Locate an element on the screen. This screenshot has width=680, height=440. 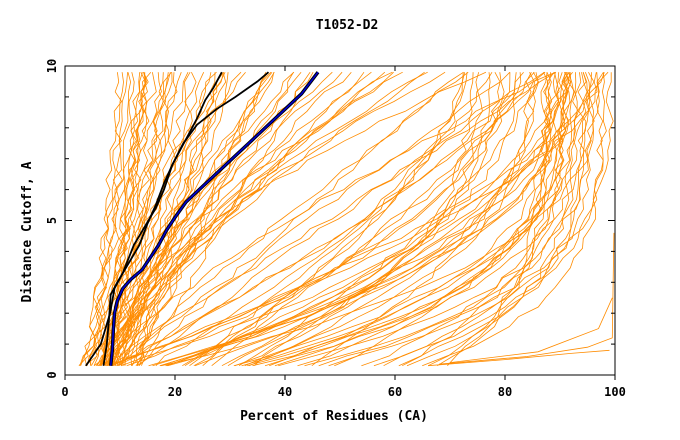
y-tick-label: 0 is located at coordinates (52, 374).